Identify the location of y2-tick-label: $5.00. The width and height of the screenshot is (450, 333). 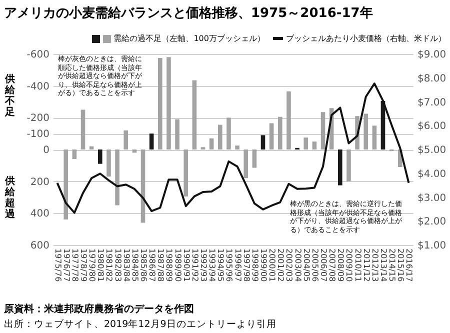
(432, 150).